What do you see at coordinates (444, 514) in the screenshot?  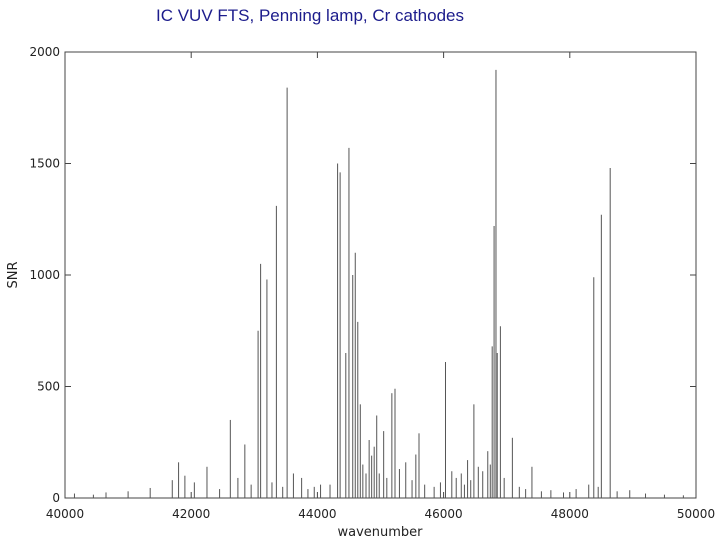 I see `x-tick-label: 46000` at bounding box center [444, 514].